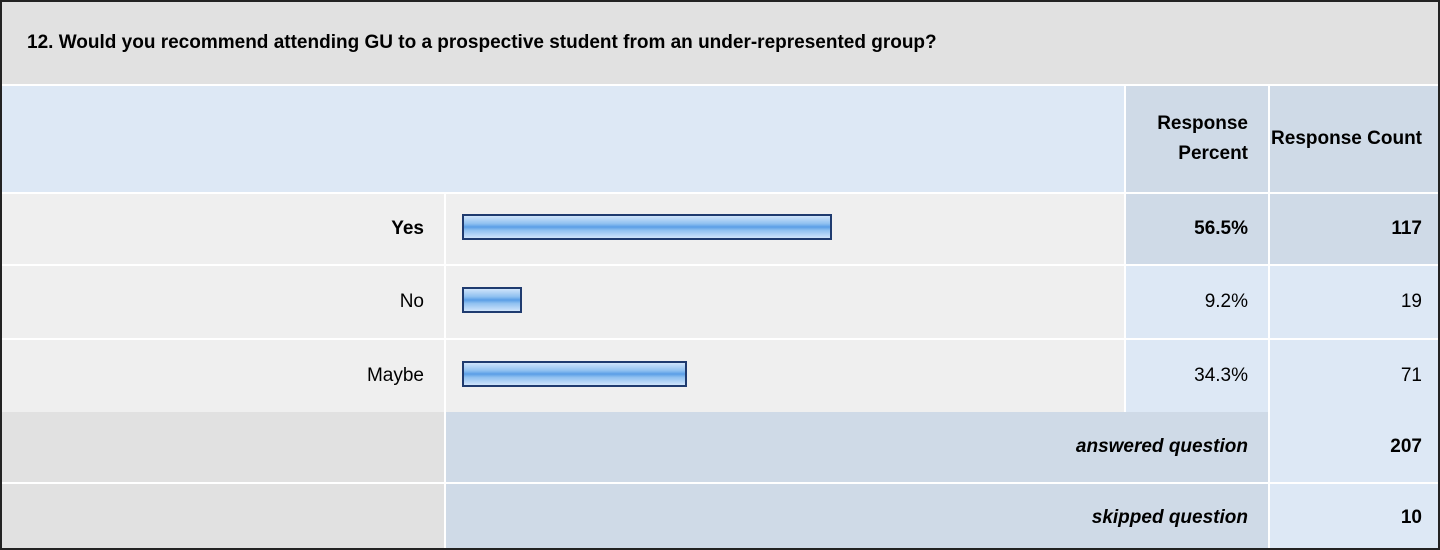 This screenshot has width=1440, height=550. What do you see at coordinates (1197, 139) in the screenshot?
I see `header-percent: Response Percent` at bounding box center [1197, 139].